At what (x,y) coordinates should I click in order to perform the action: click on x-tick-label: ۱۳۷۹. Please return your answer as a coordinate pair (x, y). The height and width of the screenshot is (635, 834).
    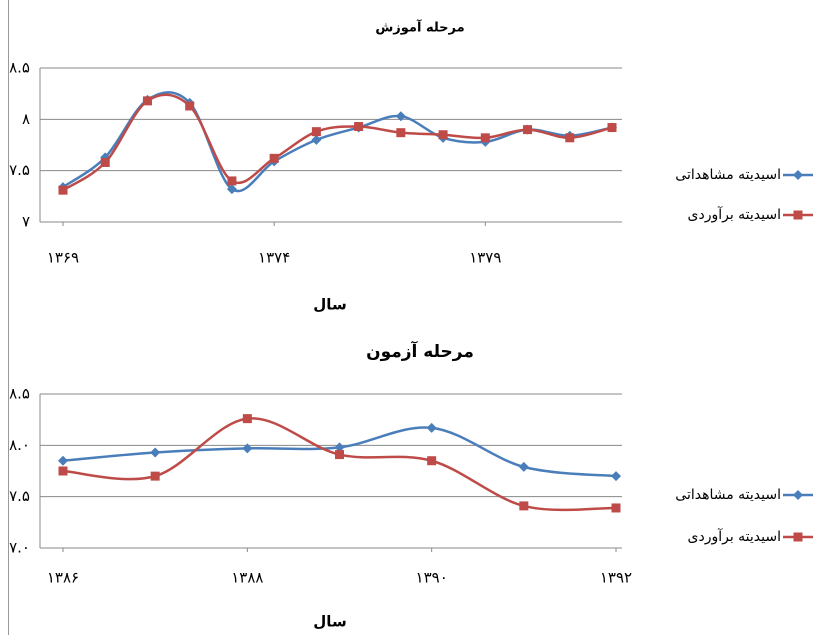
    Looking at the image, I should click on (485, 258).